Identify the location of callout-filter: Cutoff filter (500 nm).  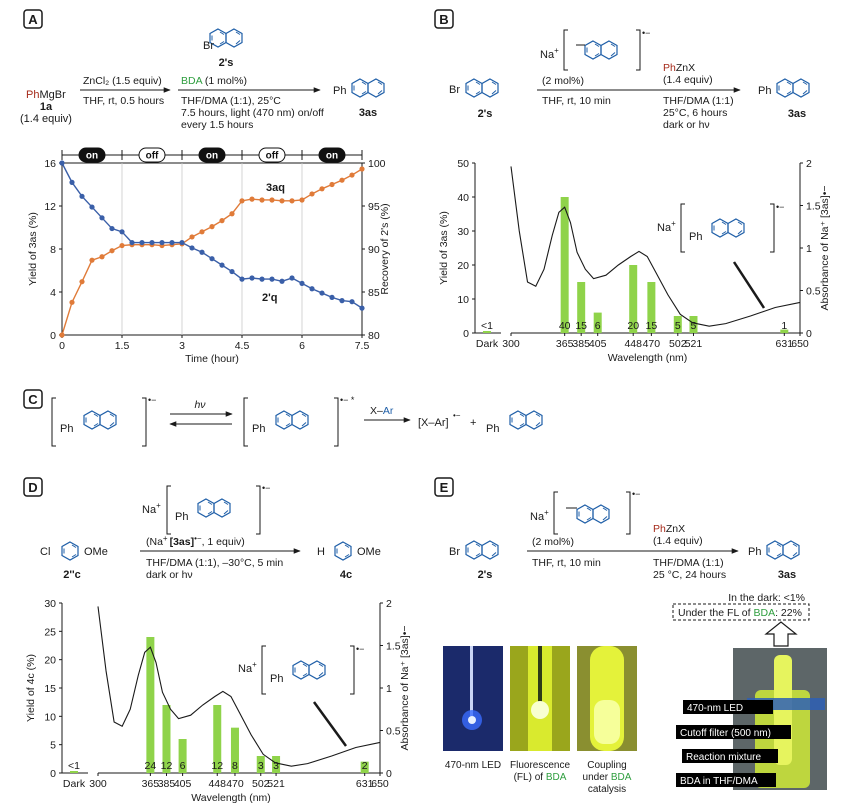
(725, 733).